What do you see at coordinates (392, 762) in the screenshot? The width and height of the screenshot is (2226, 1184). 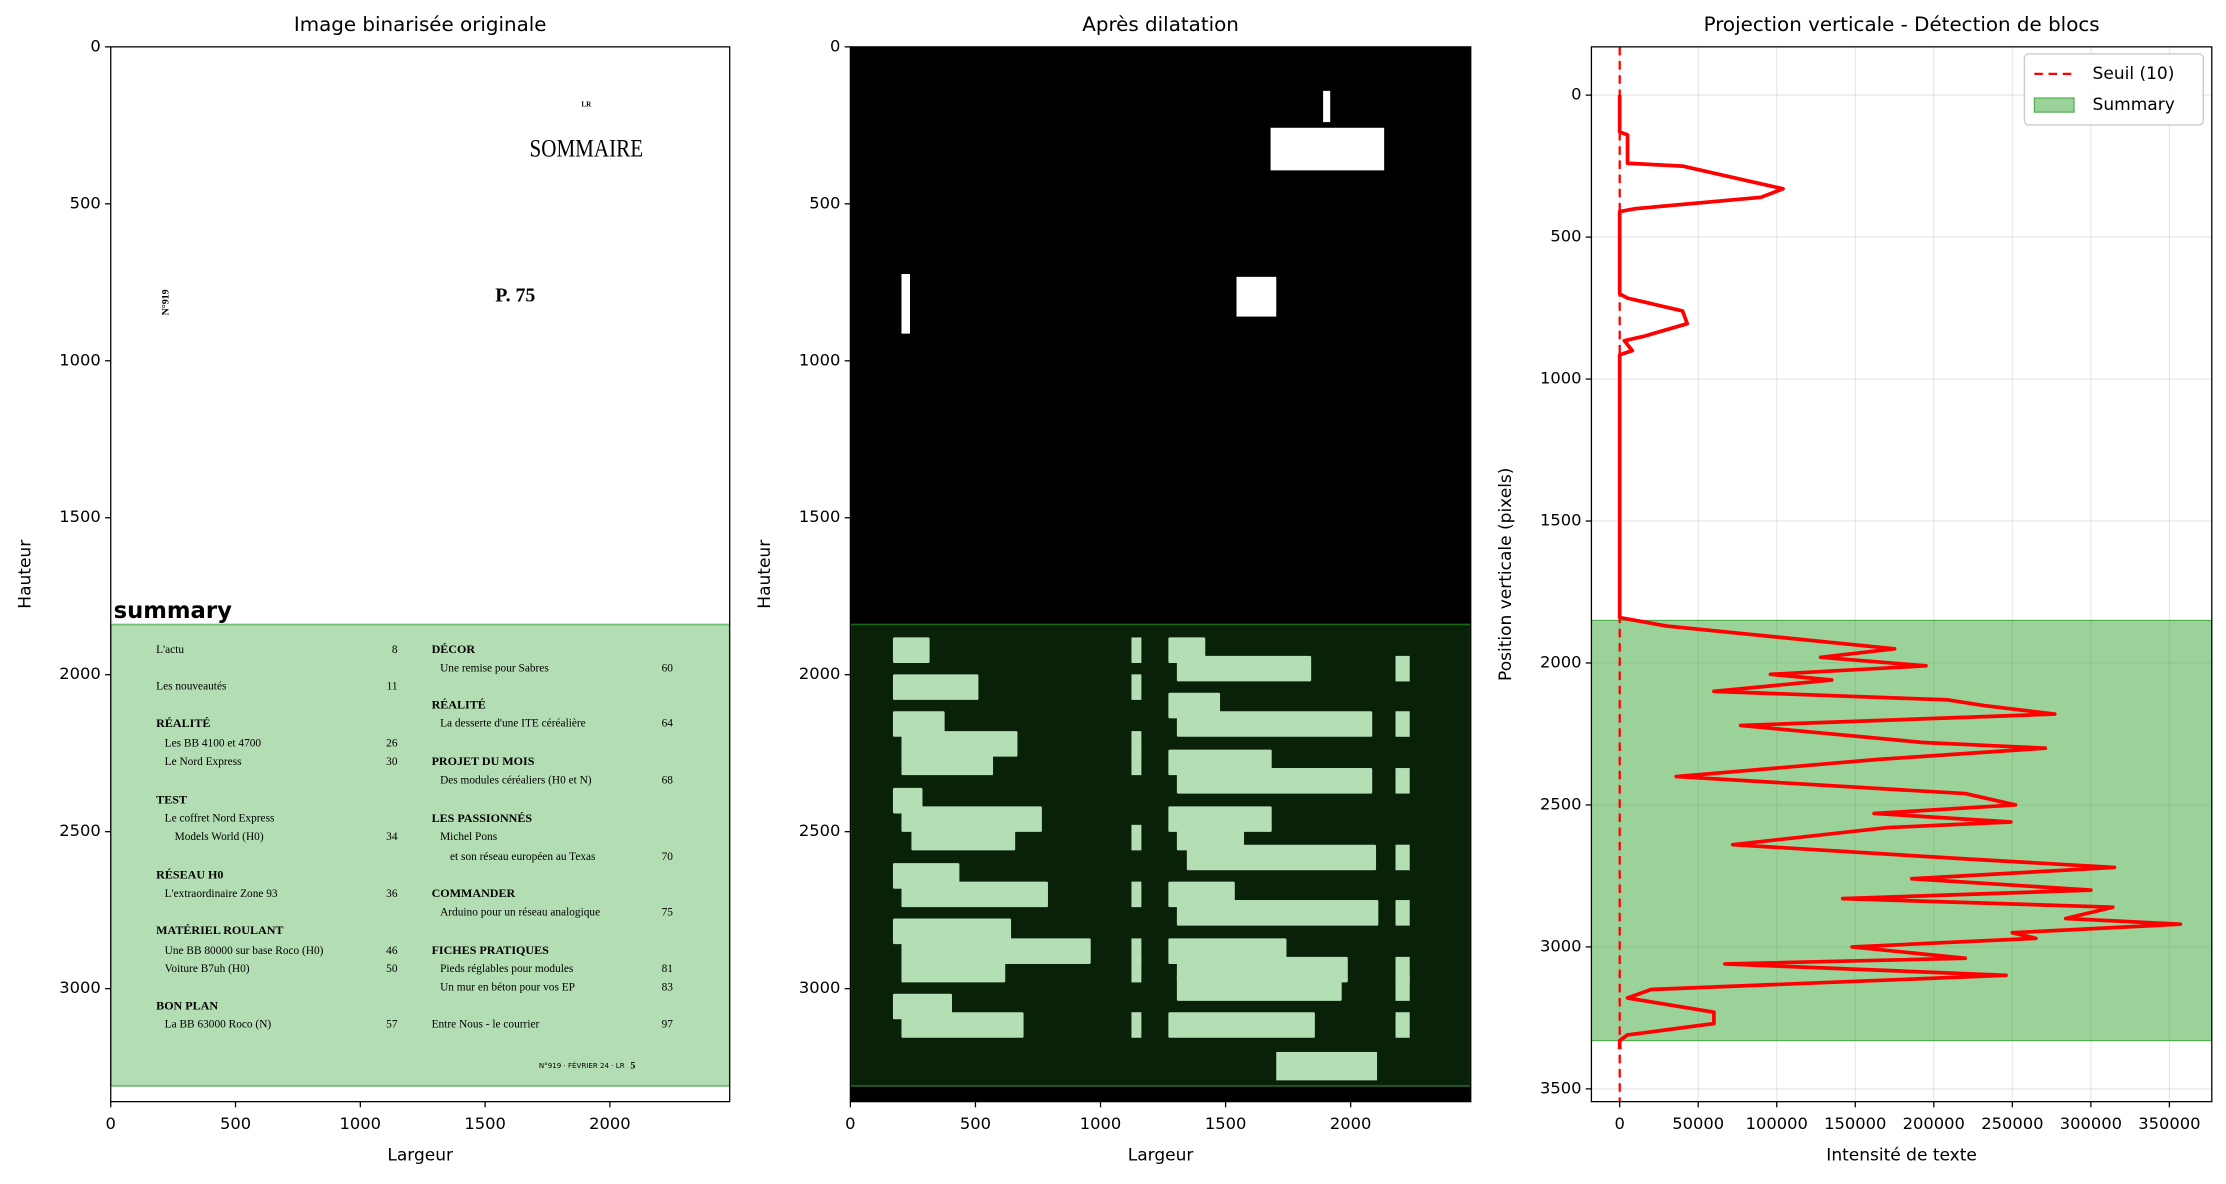 I see `toc-page: 30` at bounding box center [392, 762].